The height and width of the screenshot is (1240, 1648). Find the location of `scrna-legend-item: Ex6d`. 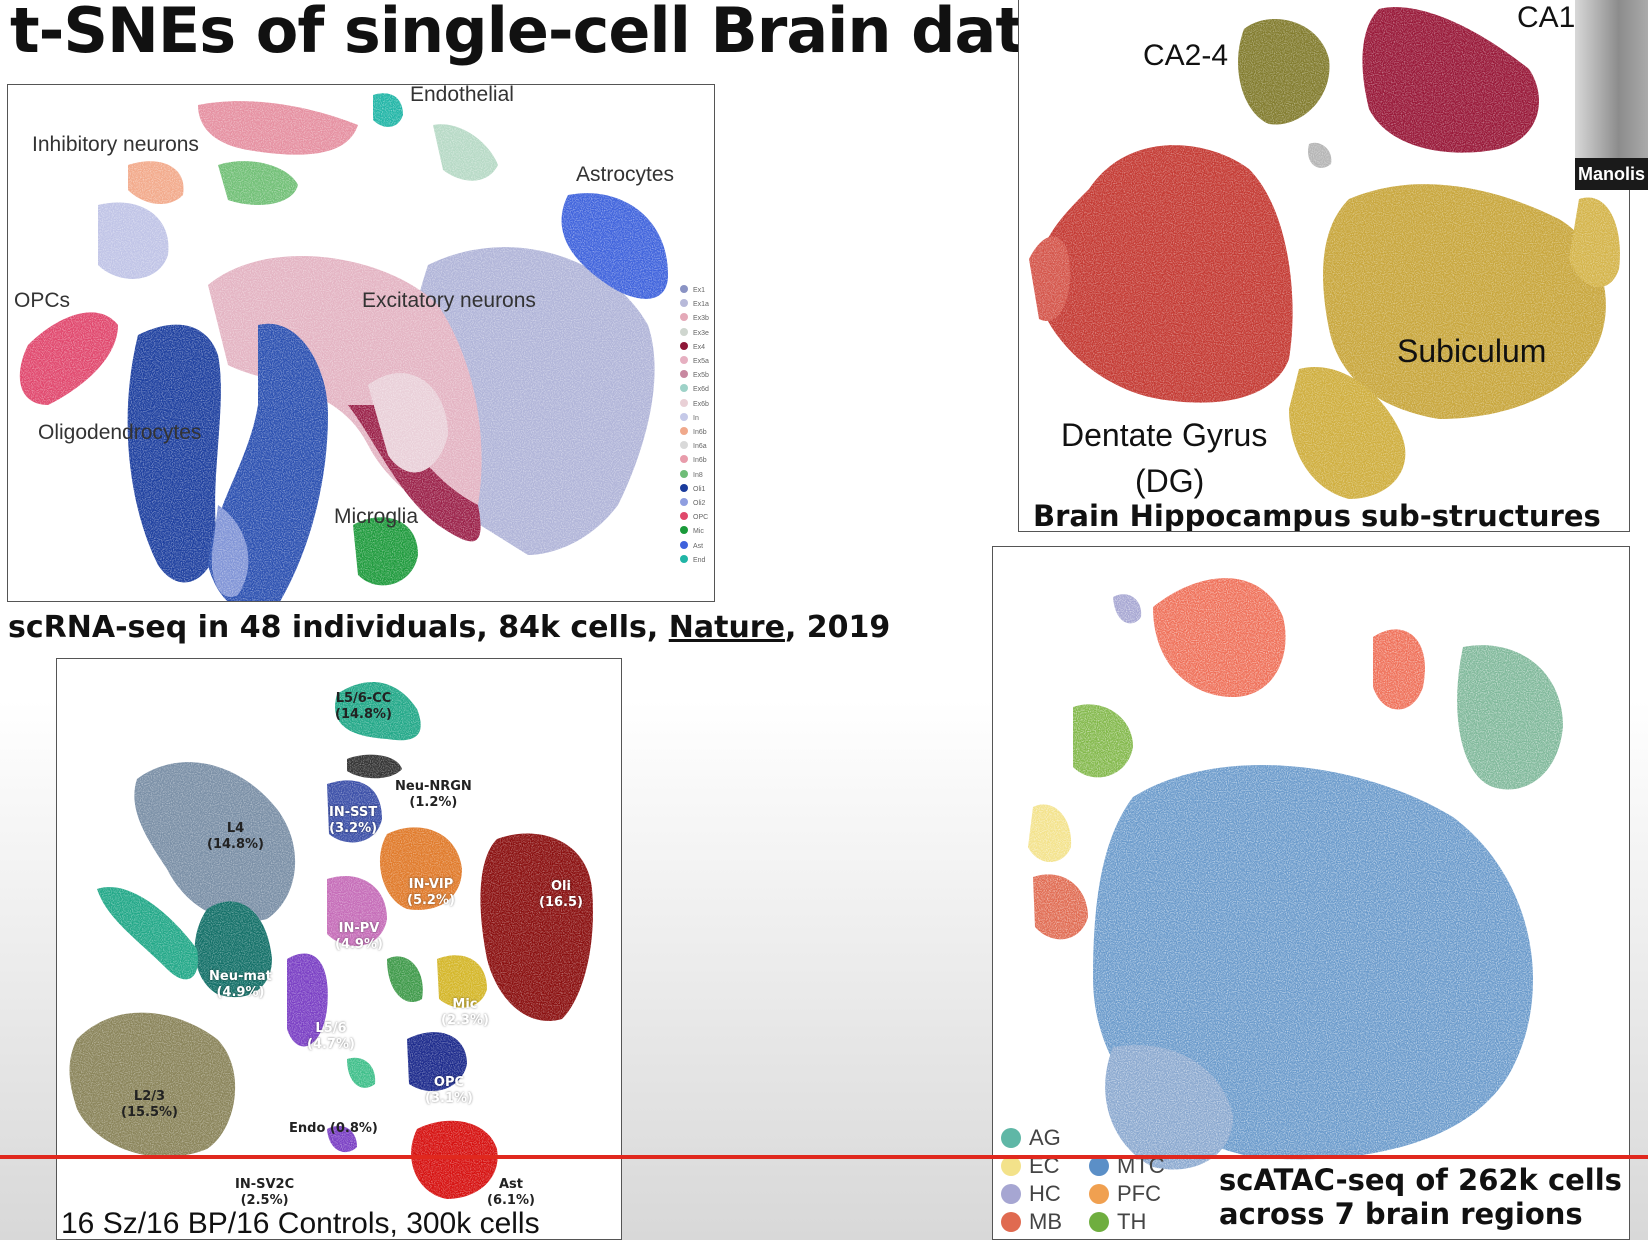

scrna-legend-item: Ex6d is located at coordinates (694, 388).